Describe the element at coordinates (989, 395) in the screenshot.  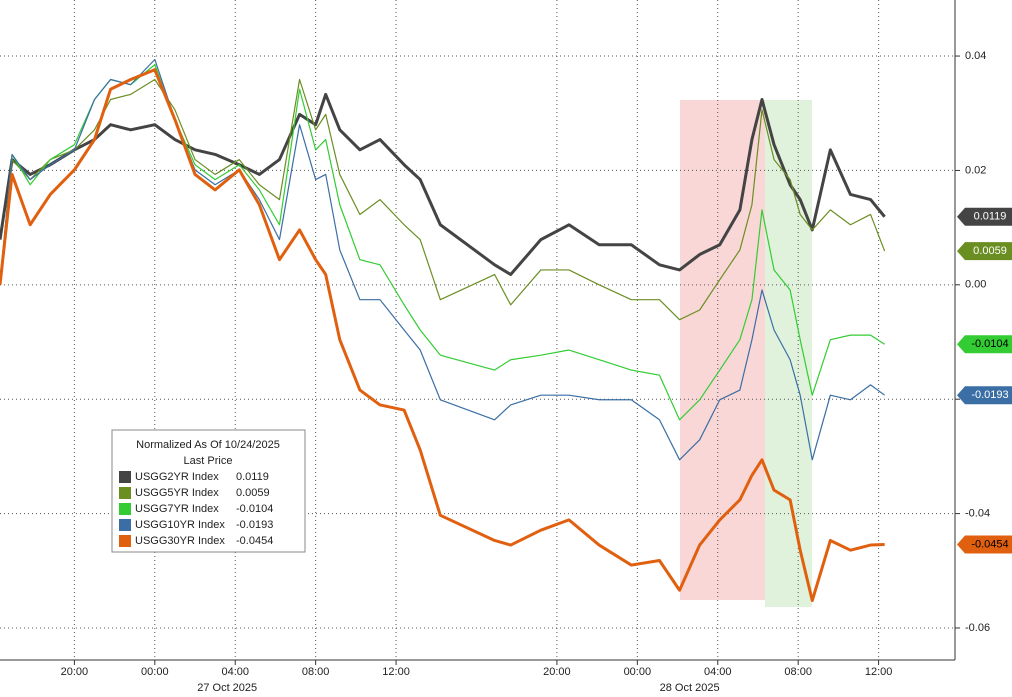
I see `value-tag-label: -0.0193` at that location.